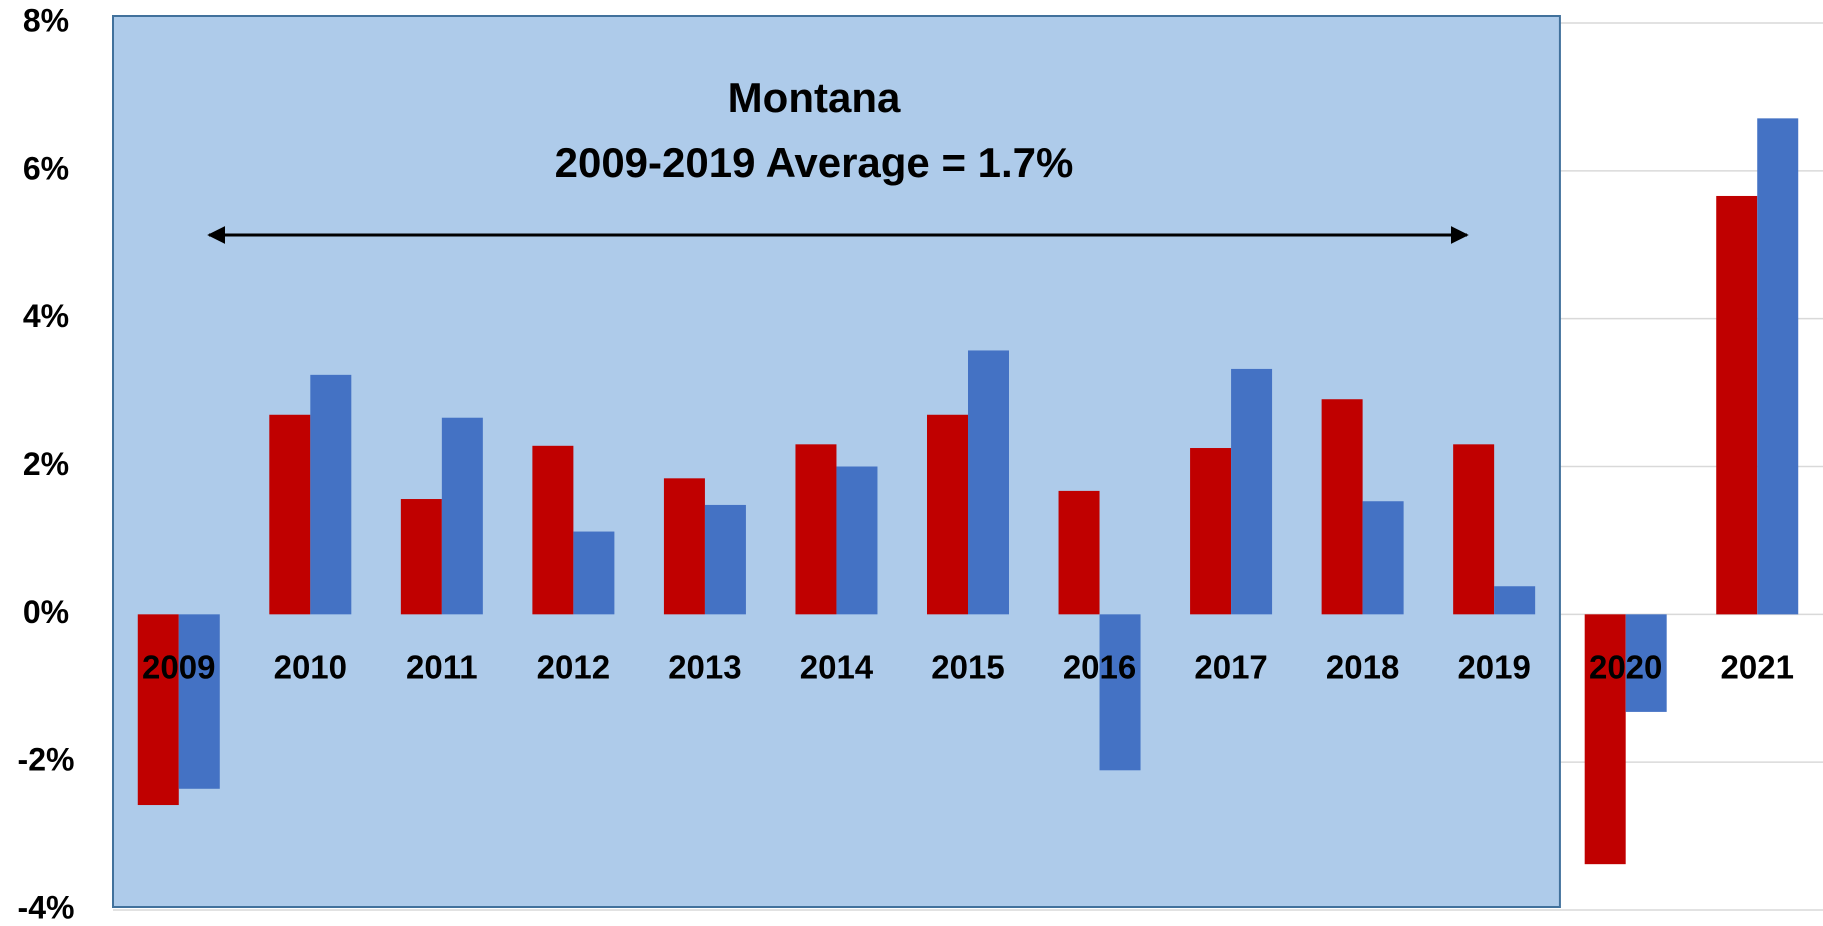 This screenshot has width=1823, height=926. Describe the element at coordinates (46, 907) in the screenshot. I see `y-tick-label: -4%` at that location.